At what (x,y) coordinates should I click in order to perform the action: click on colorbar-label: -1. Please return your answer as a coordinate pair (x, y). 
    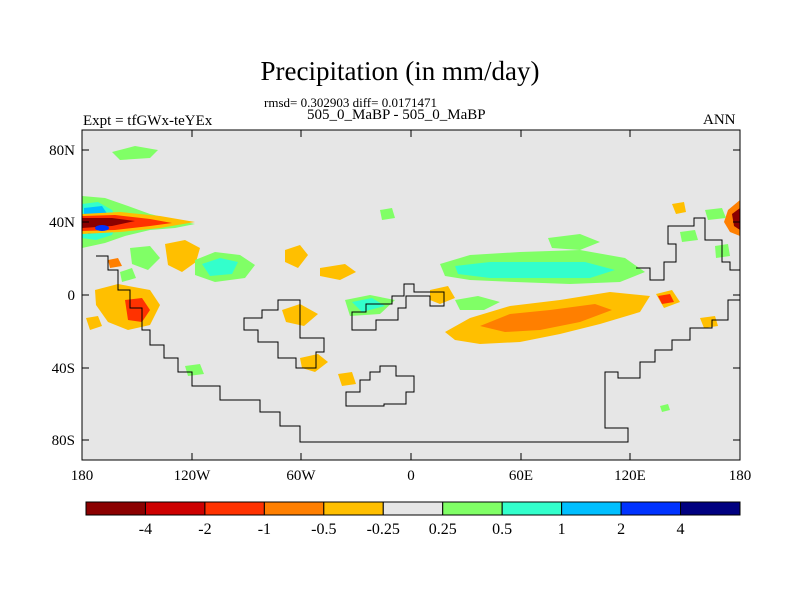
    Looking at the image, I should click on (264, 529).